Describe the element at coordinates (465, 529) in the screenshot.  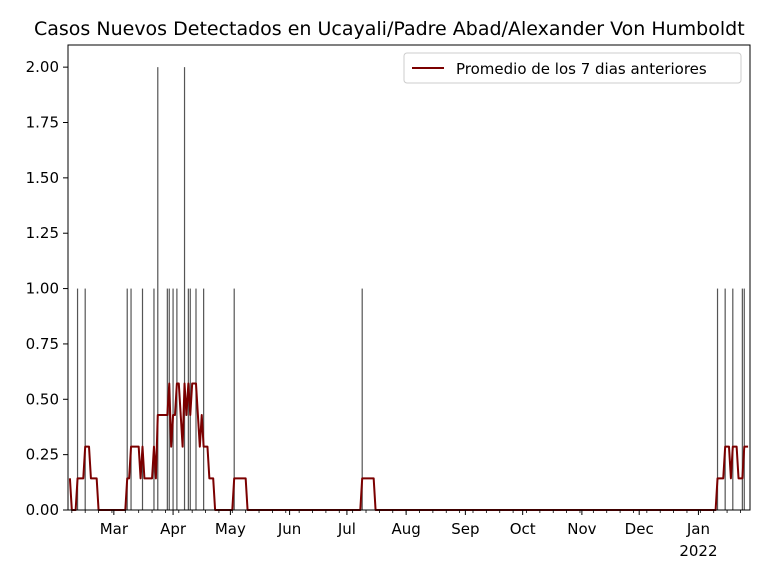
I see `x-tick-label: Sep` at that location.